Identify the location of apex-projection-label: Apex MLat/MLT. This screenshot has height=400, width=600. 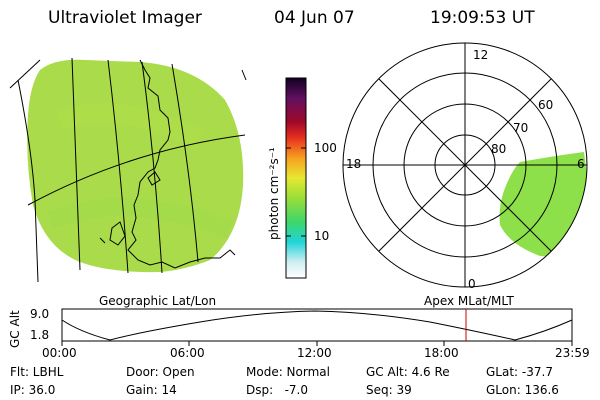
(469, 301).